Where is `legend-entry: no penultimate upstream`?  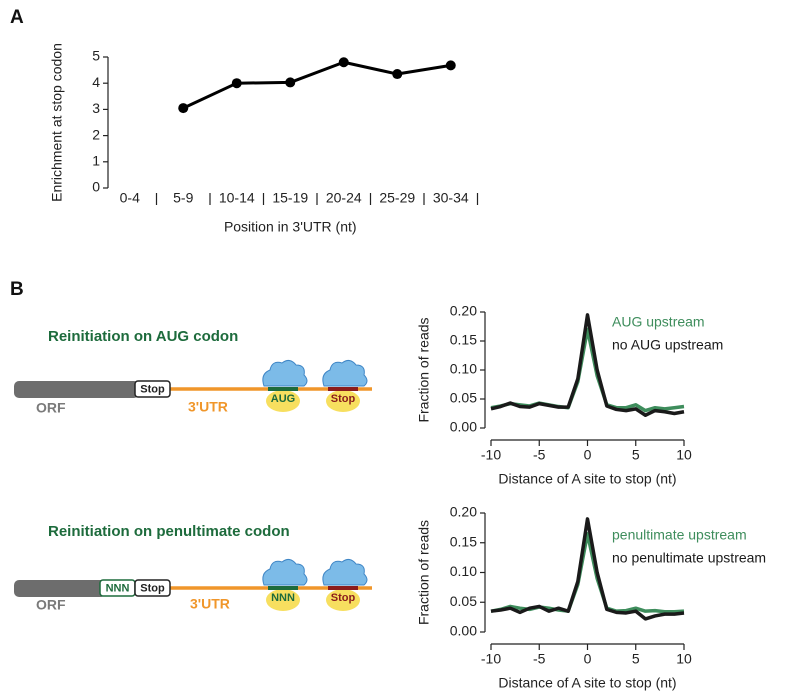 legend-entry: no penultimate upstream is located at coordinates (689, 558).